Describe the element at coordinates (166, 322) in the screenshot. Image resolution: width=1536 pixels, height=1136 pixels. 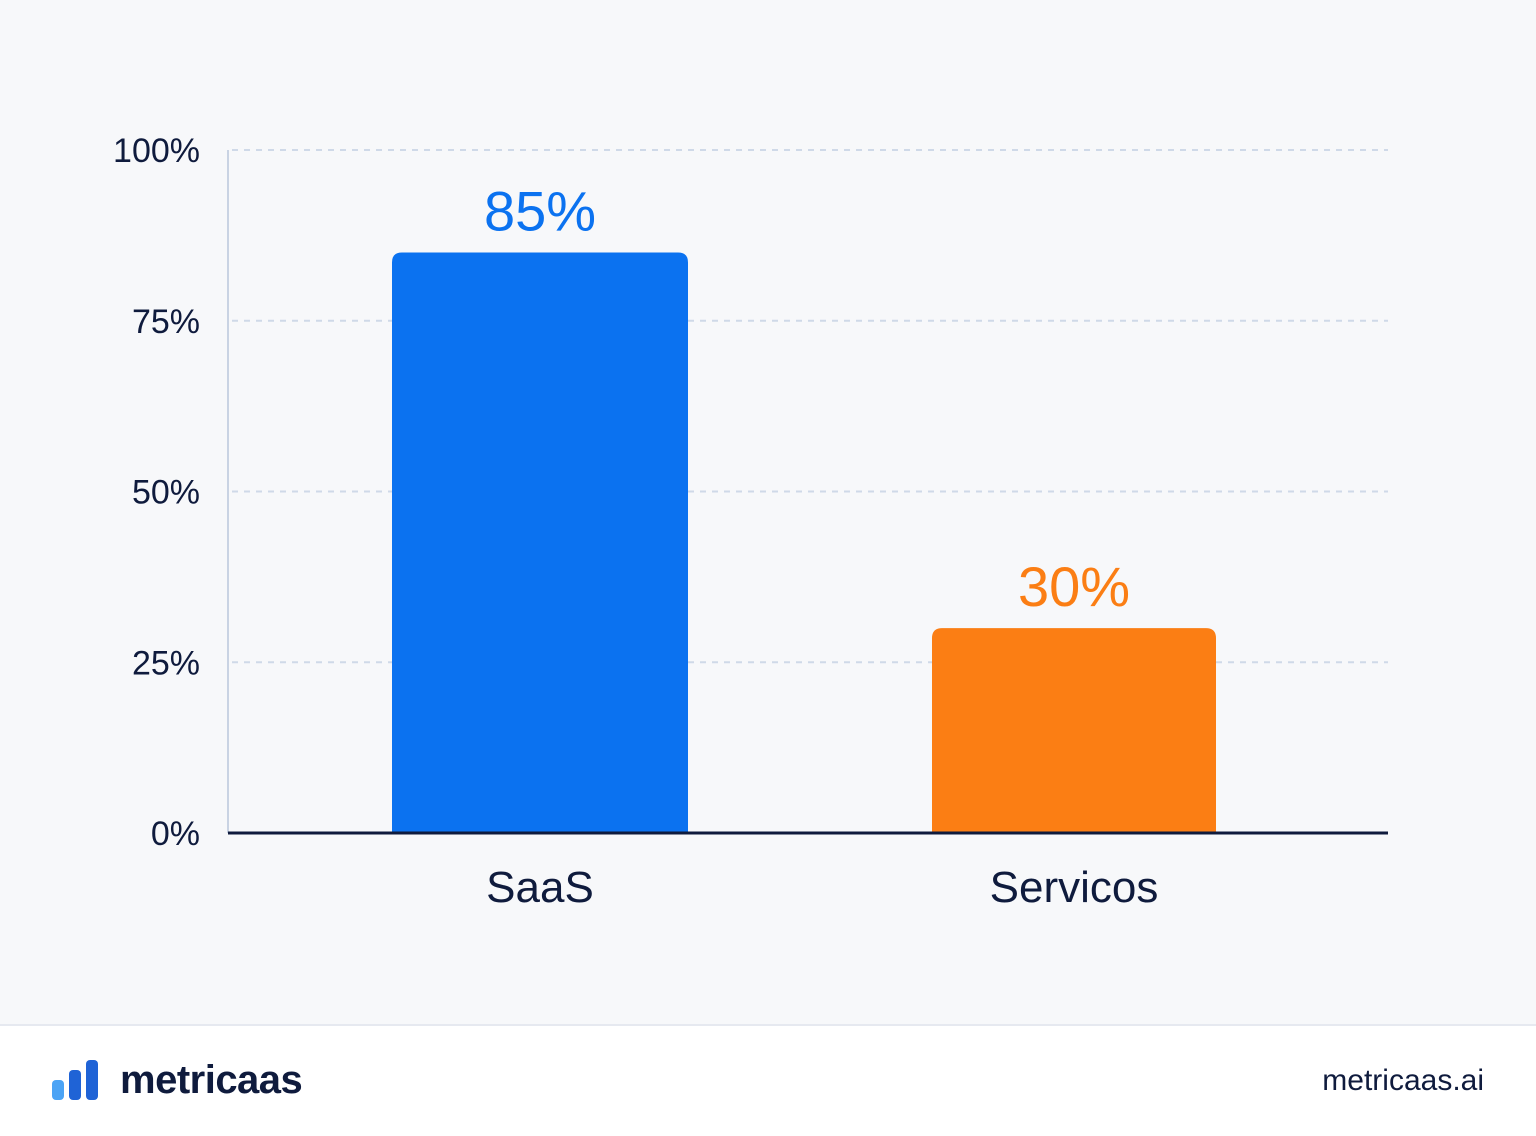
I see `y-tick-label: 75%` at that location.